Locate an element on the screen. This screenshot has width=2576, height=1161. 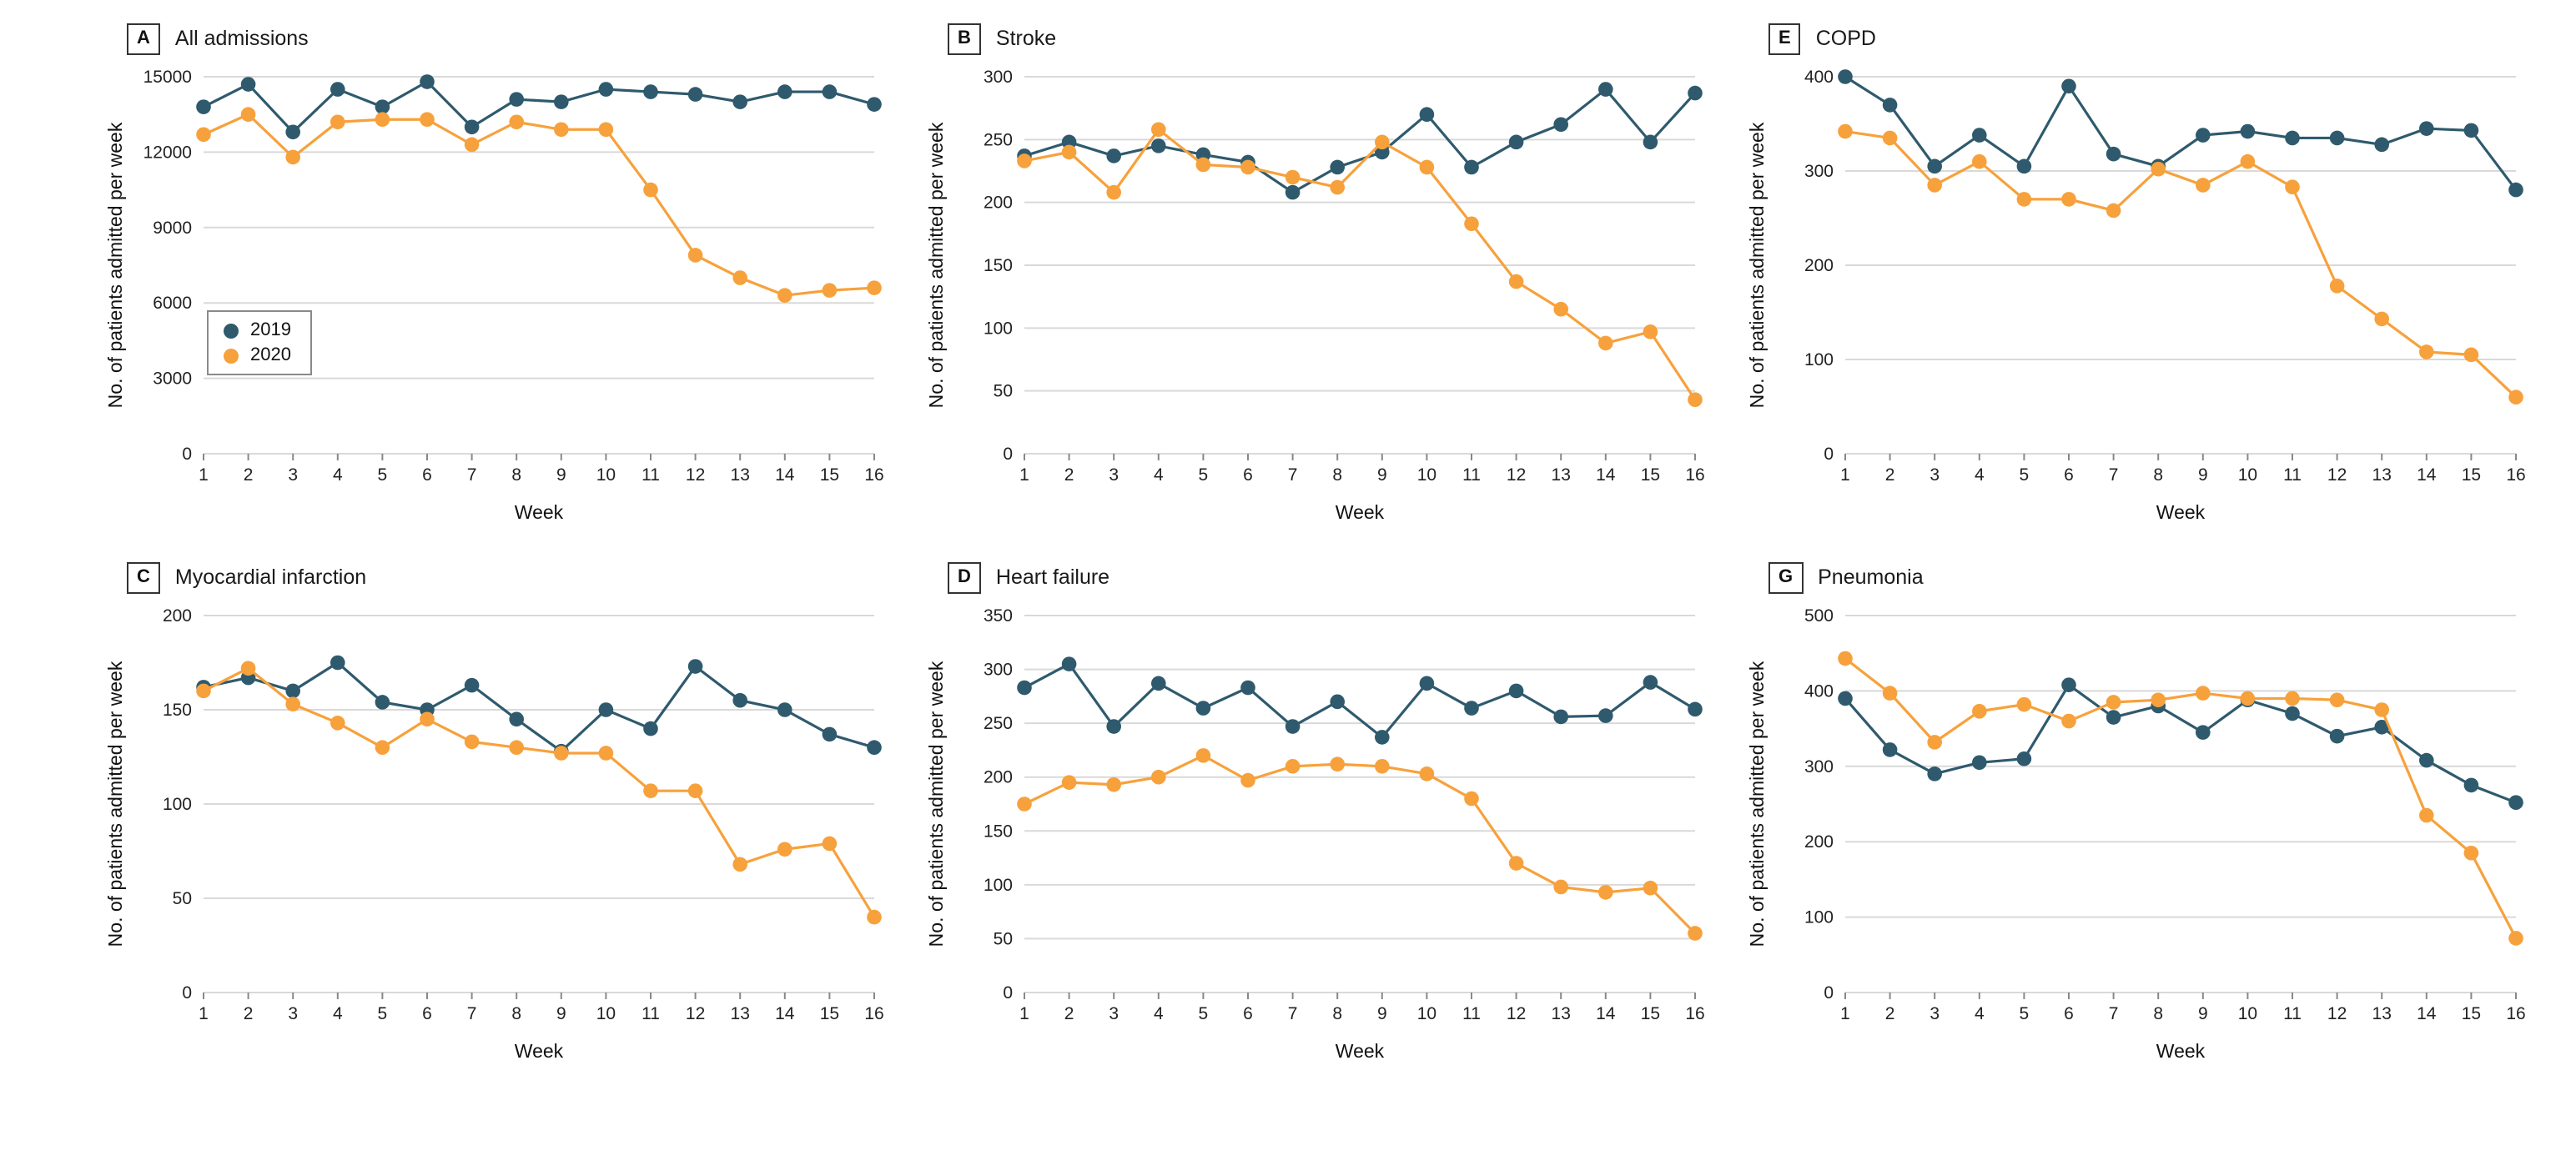
y-tick-label: 400 is located at coordinates (1819, 77).